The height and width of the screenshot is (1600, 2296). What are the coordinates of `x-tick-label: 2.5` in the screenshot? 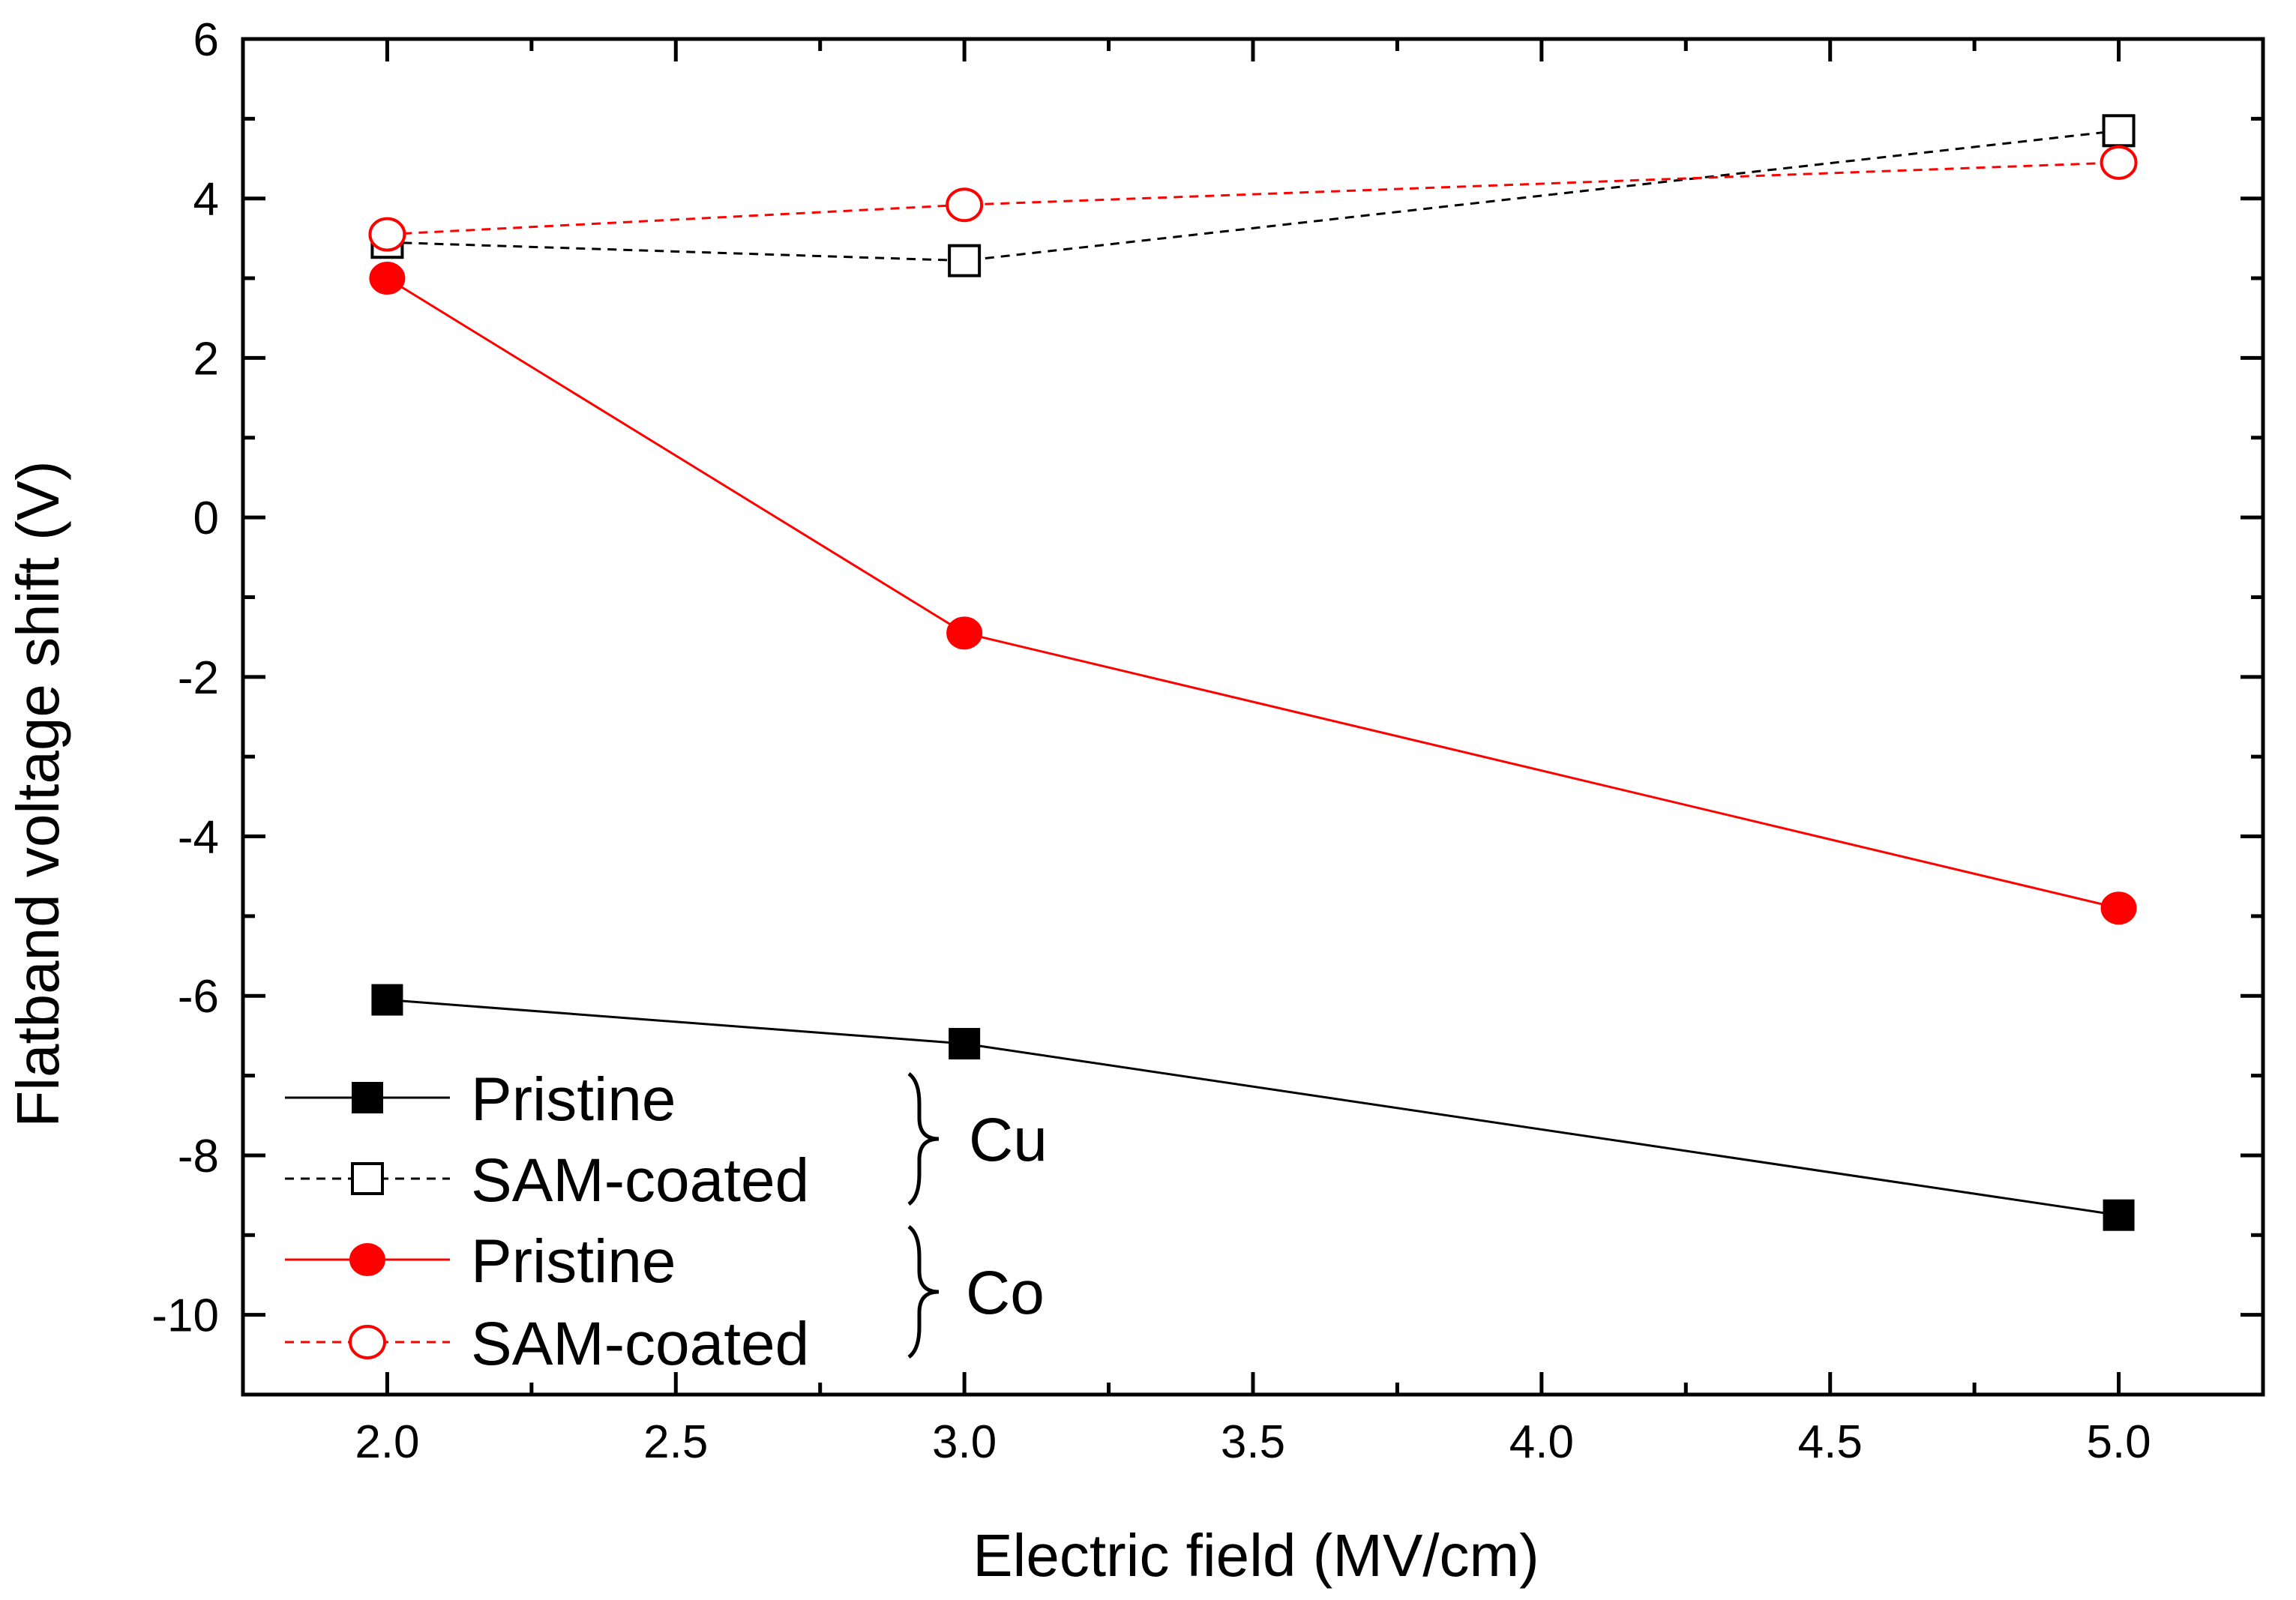 It's located at (675, 1442).